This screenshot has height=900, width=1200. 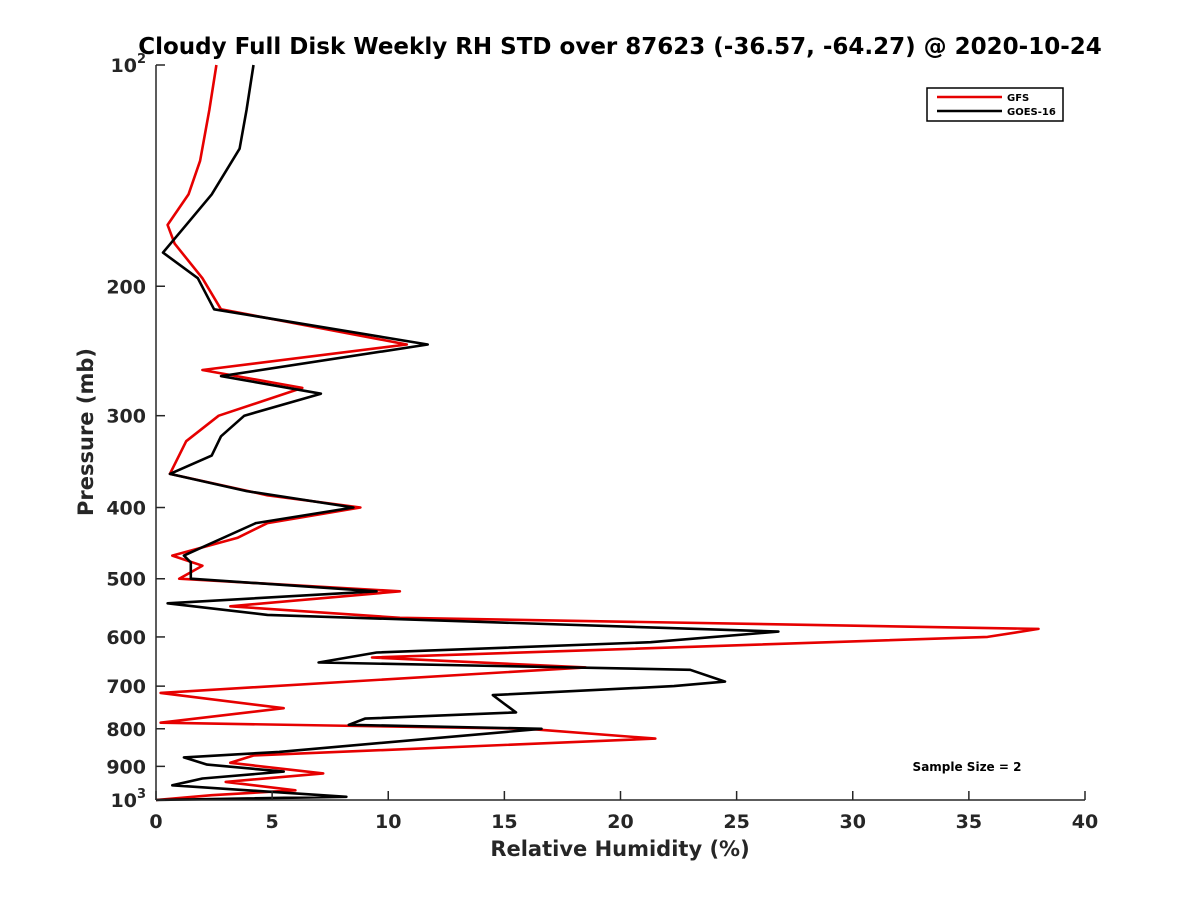 I want to click on y-axis-label: Pressure (mb), so click(x=86, y=432).